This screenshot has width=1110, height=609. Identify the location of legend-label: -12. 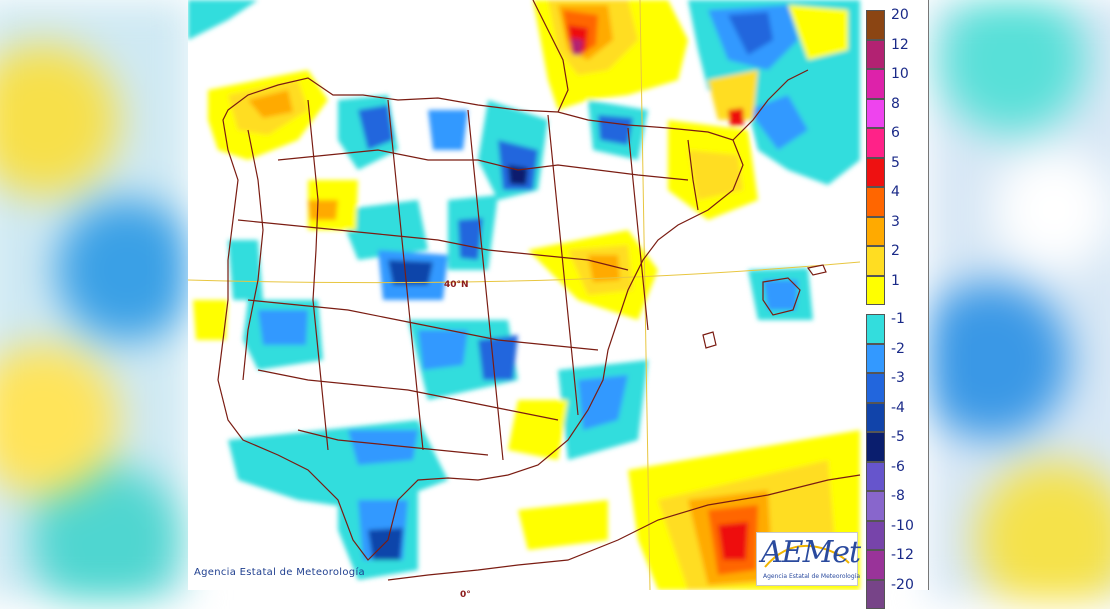
(902, 555).